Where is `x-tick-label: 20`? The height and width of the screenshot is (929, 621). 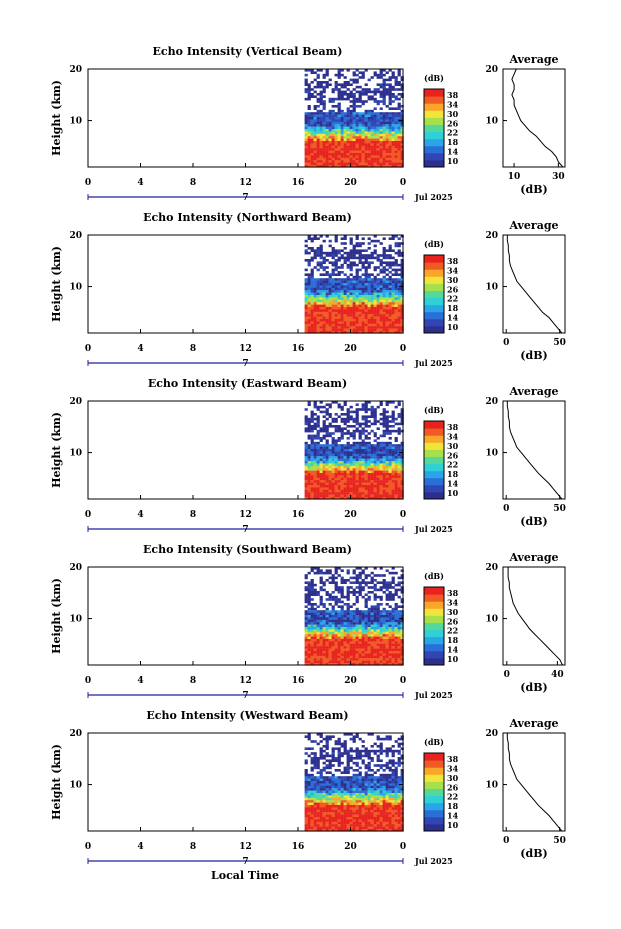 x-tick-label: 20 is located at coordinates (350, 515).